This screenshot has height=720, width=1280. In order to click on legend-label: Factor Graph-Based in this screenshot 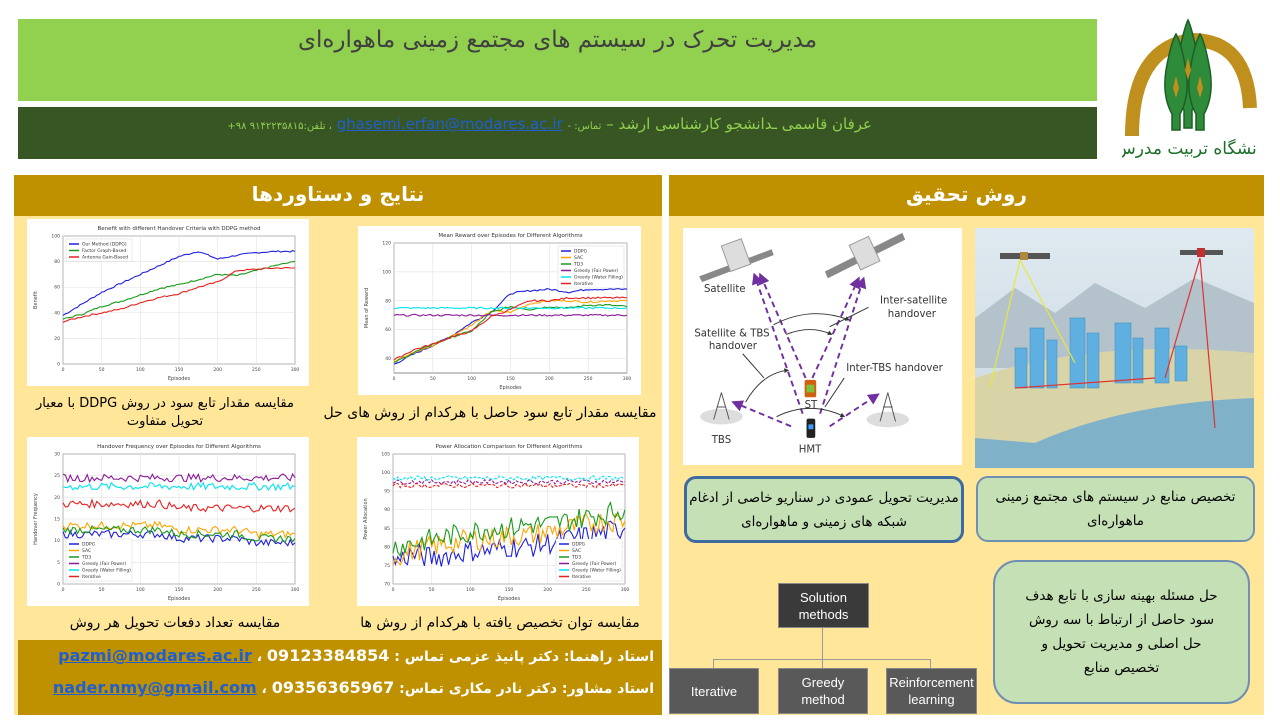, I will do `click(104, 251)`.